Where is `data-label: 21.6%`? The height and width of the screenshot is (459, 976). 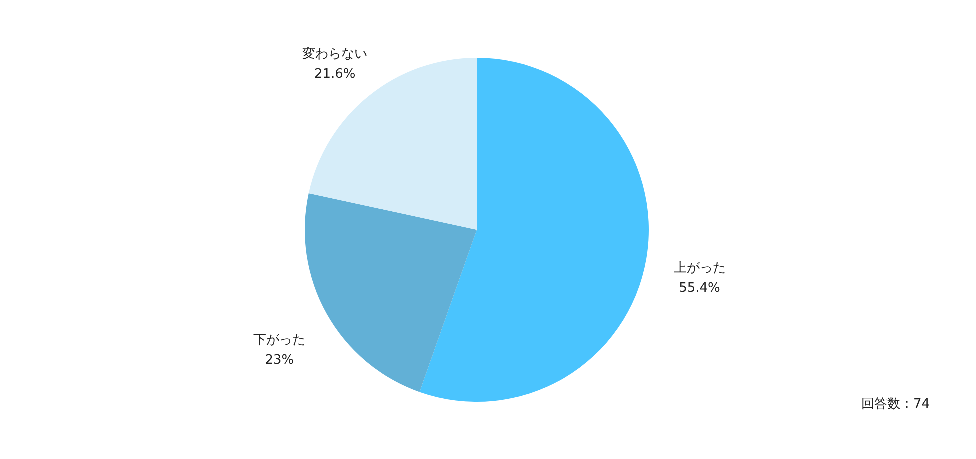
data-label: 21.6% is located at coordinates (335, 74).